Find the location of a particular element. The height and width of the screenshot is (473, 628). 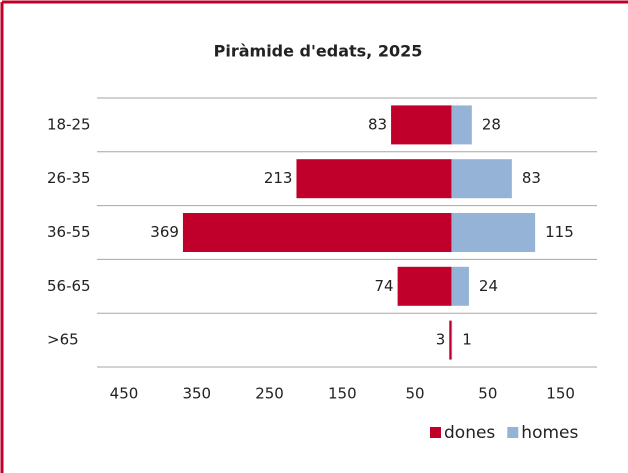

data-label: 1 is located at coordinates (467, 340).